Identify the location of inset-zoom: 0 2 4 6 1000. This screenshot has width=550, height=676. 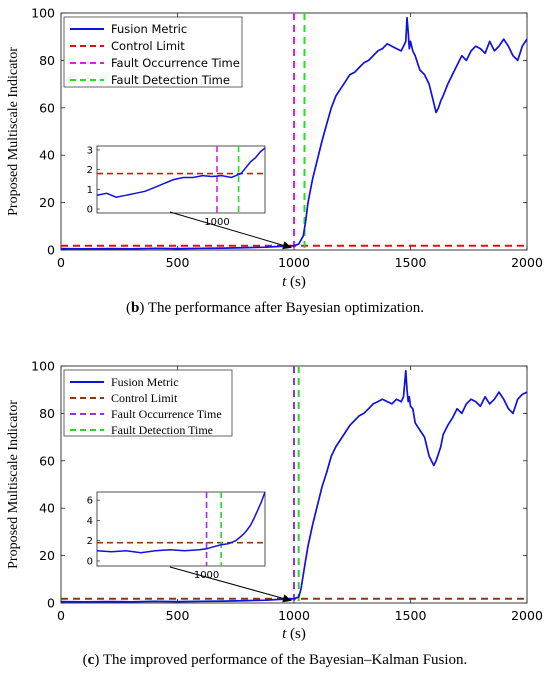
(176, 536).